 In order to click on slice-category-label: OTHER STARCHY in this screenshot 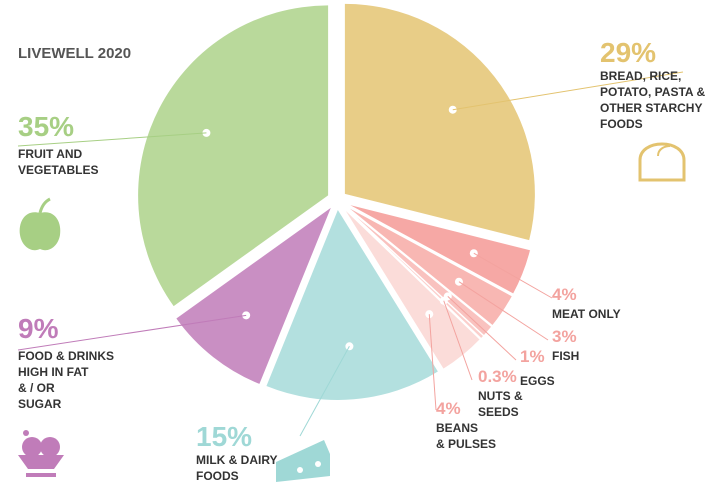, I will do `click(651, 108)`.